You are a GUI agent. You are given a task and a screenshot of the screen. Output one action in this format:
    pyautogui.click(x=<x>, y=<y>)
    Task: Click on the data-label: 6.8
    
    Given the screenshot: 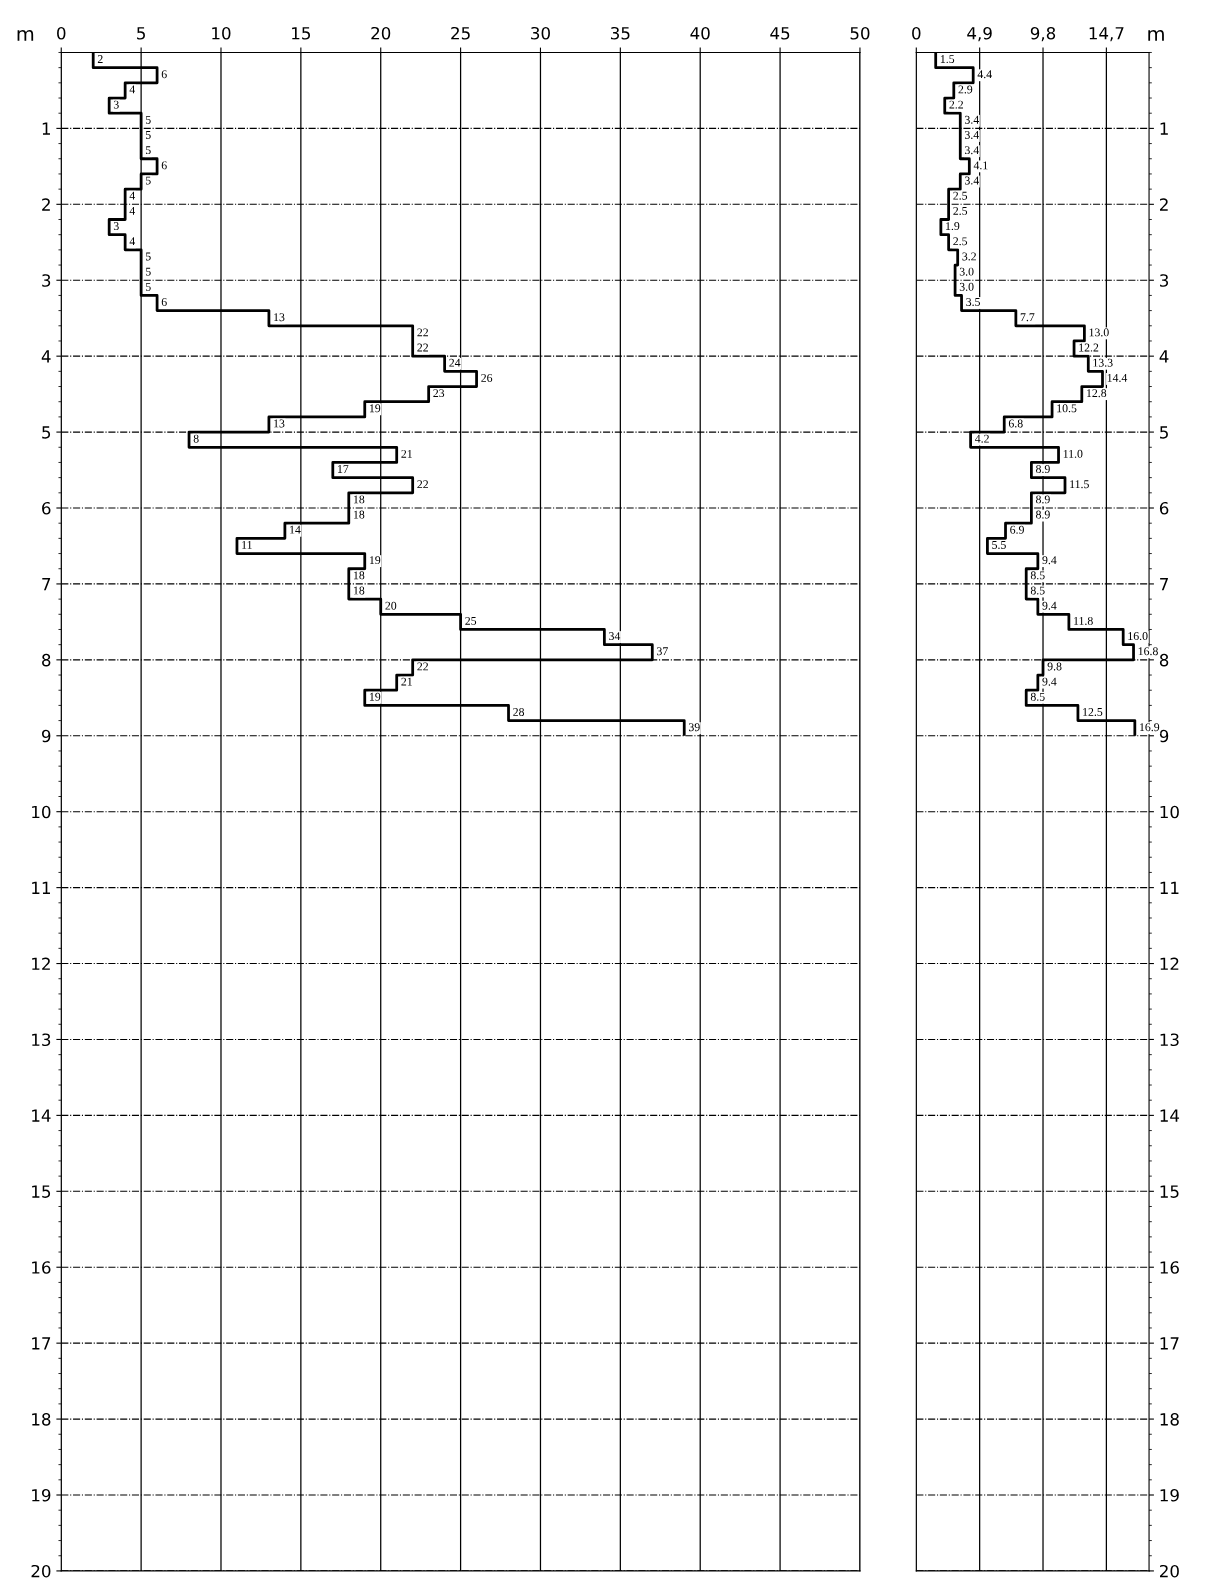 What is the action you would take?
    pyautogui.click(x=1015, y=423)
    